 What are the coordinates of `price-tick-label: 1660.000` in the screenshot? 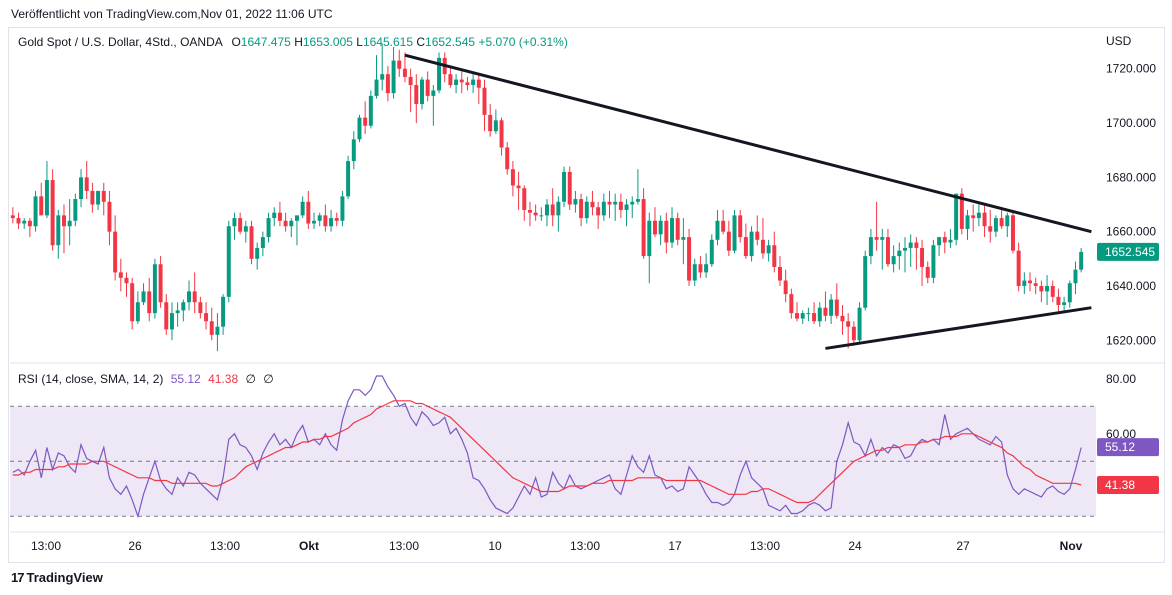 It's located at (1131, 232).